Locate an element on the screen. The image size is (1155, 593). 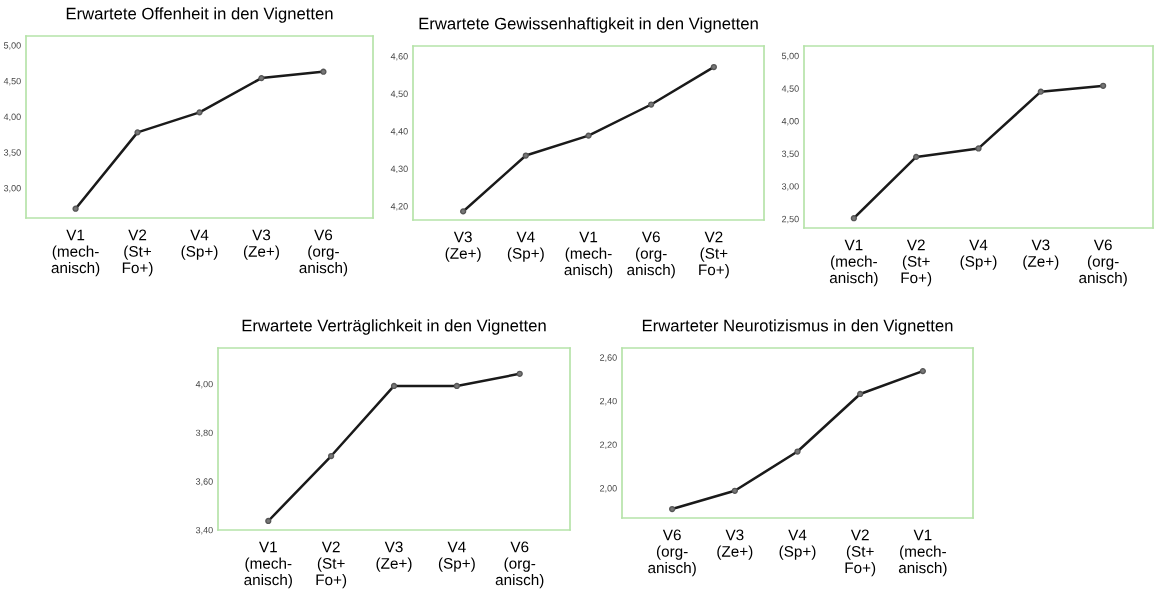
y-tick-label: 4,30 is located at coordinates (399, 169).